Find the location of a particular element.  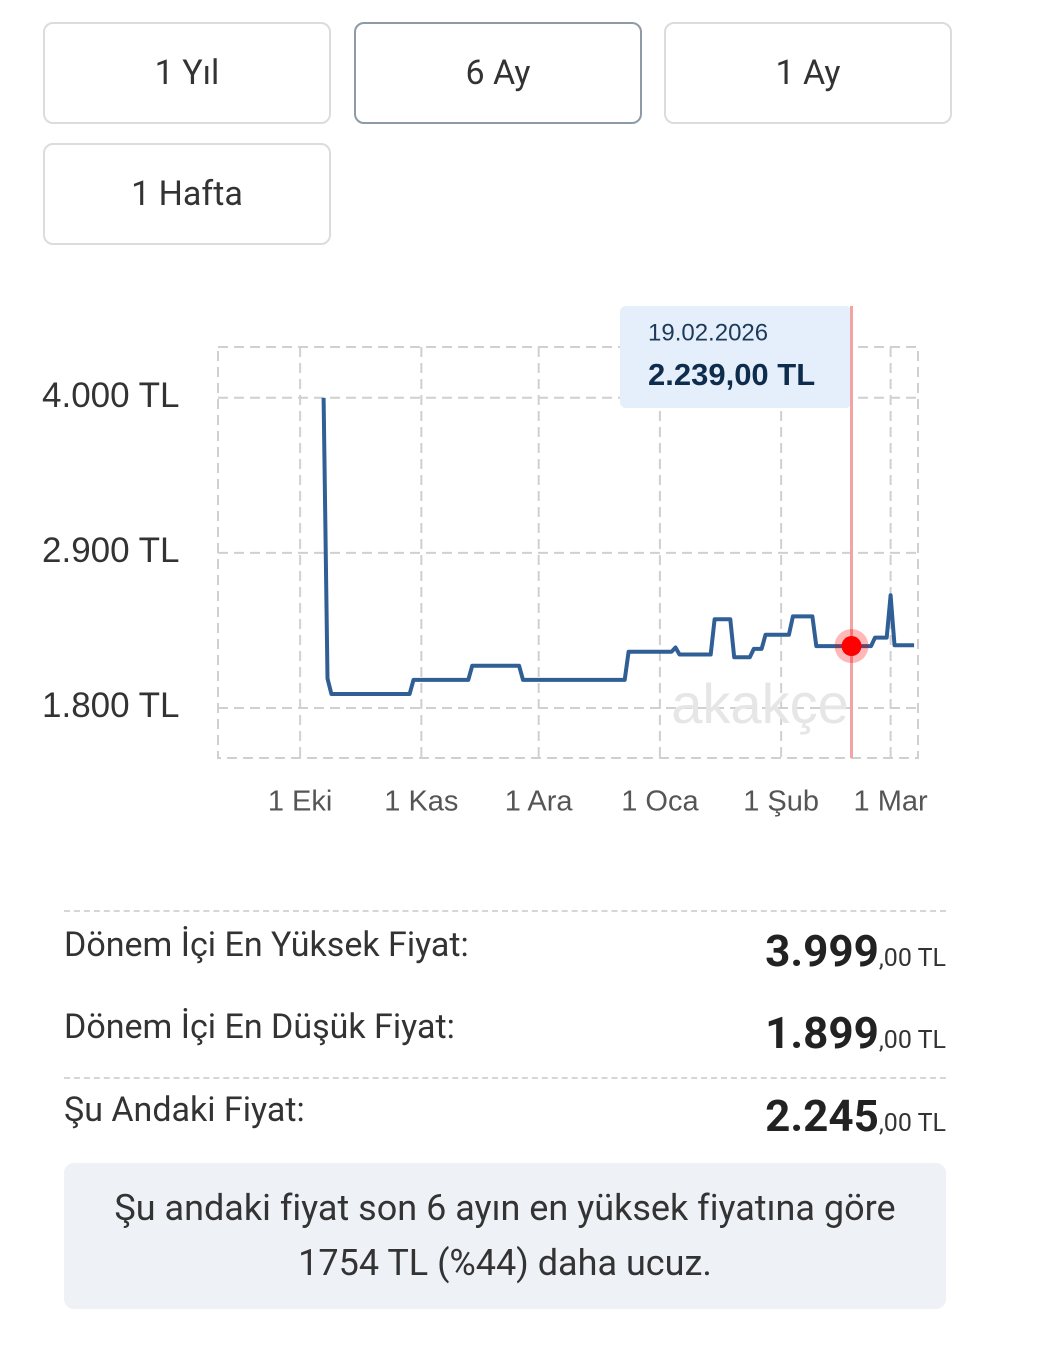

period-button: 1 Hafta is located at coordinates (187, 194).